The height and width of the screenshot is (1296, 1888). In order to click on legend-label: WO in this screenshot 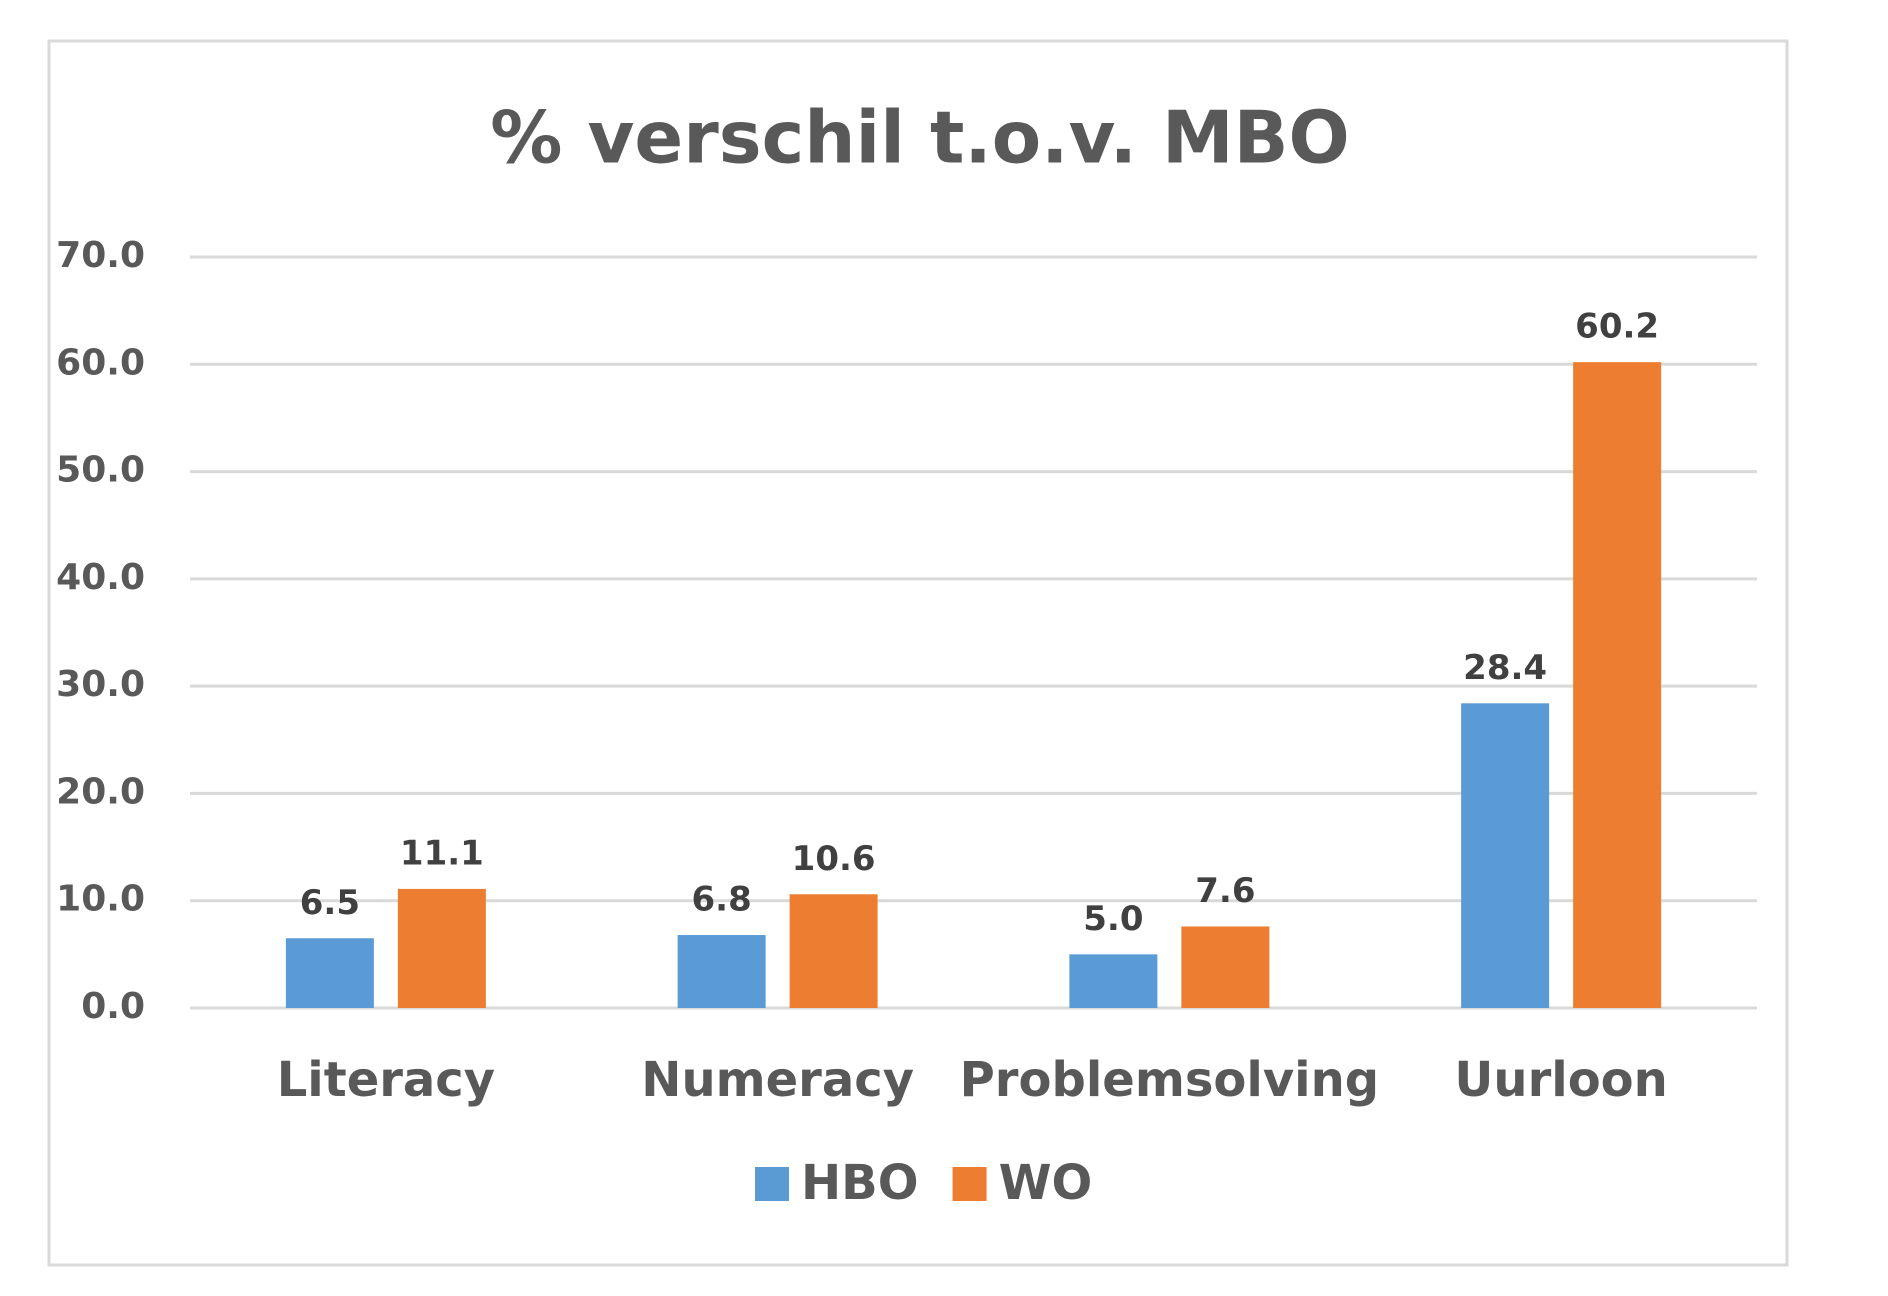, I will do `click(1046, 1183)`.